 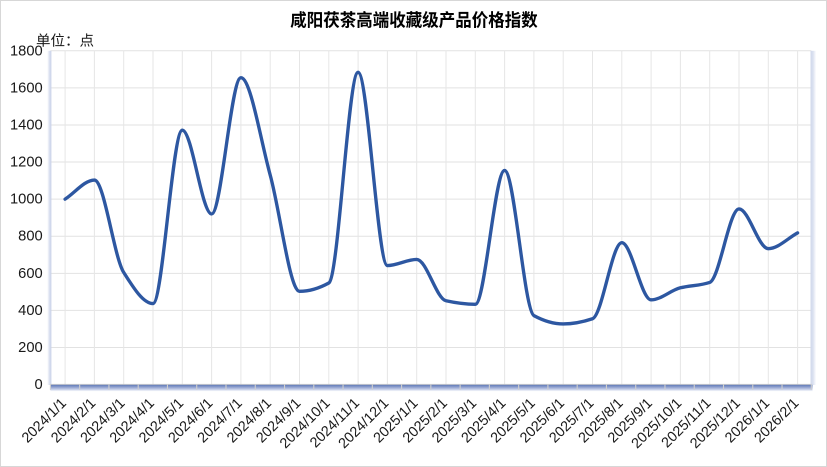 I want to click on svg-text: 1800, so click(x=26, y=51).